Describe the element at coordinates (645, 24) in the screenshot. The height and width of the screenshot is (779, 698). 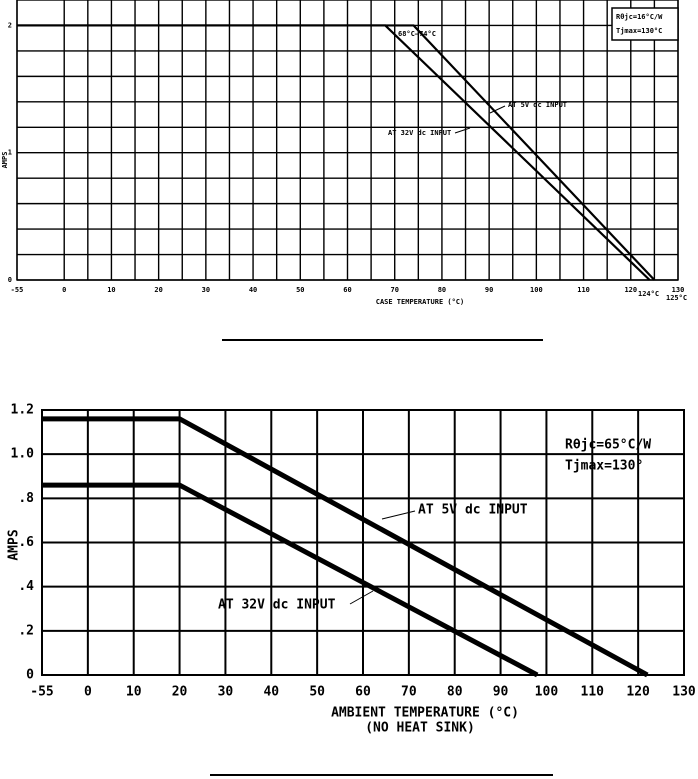
I see `legend-box` at that location.